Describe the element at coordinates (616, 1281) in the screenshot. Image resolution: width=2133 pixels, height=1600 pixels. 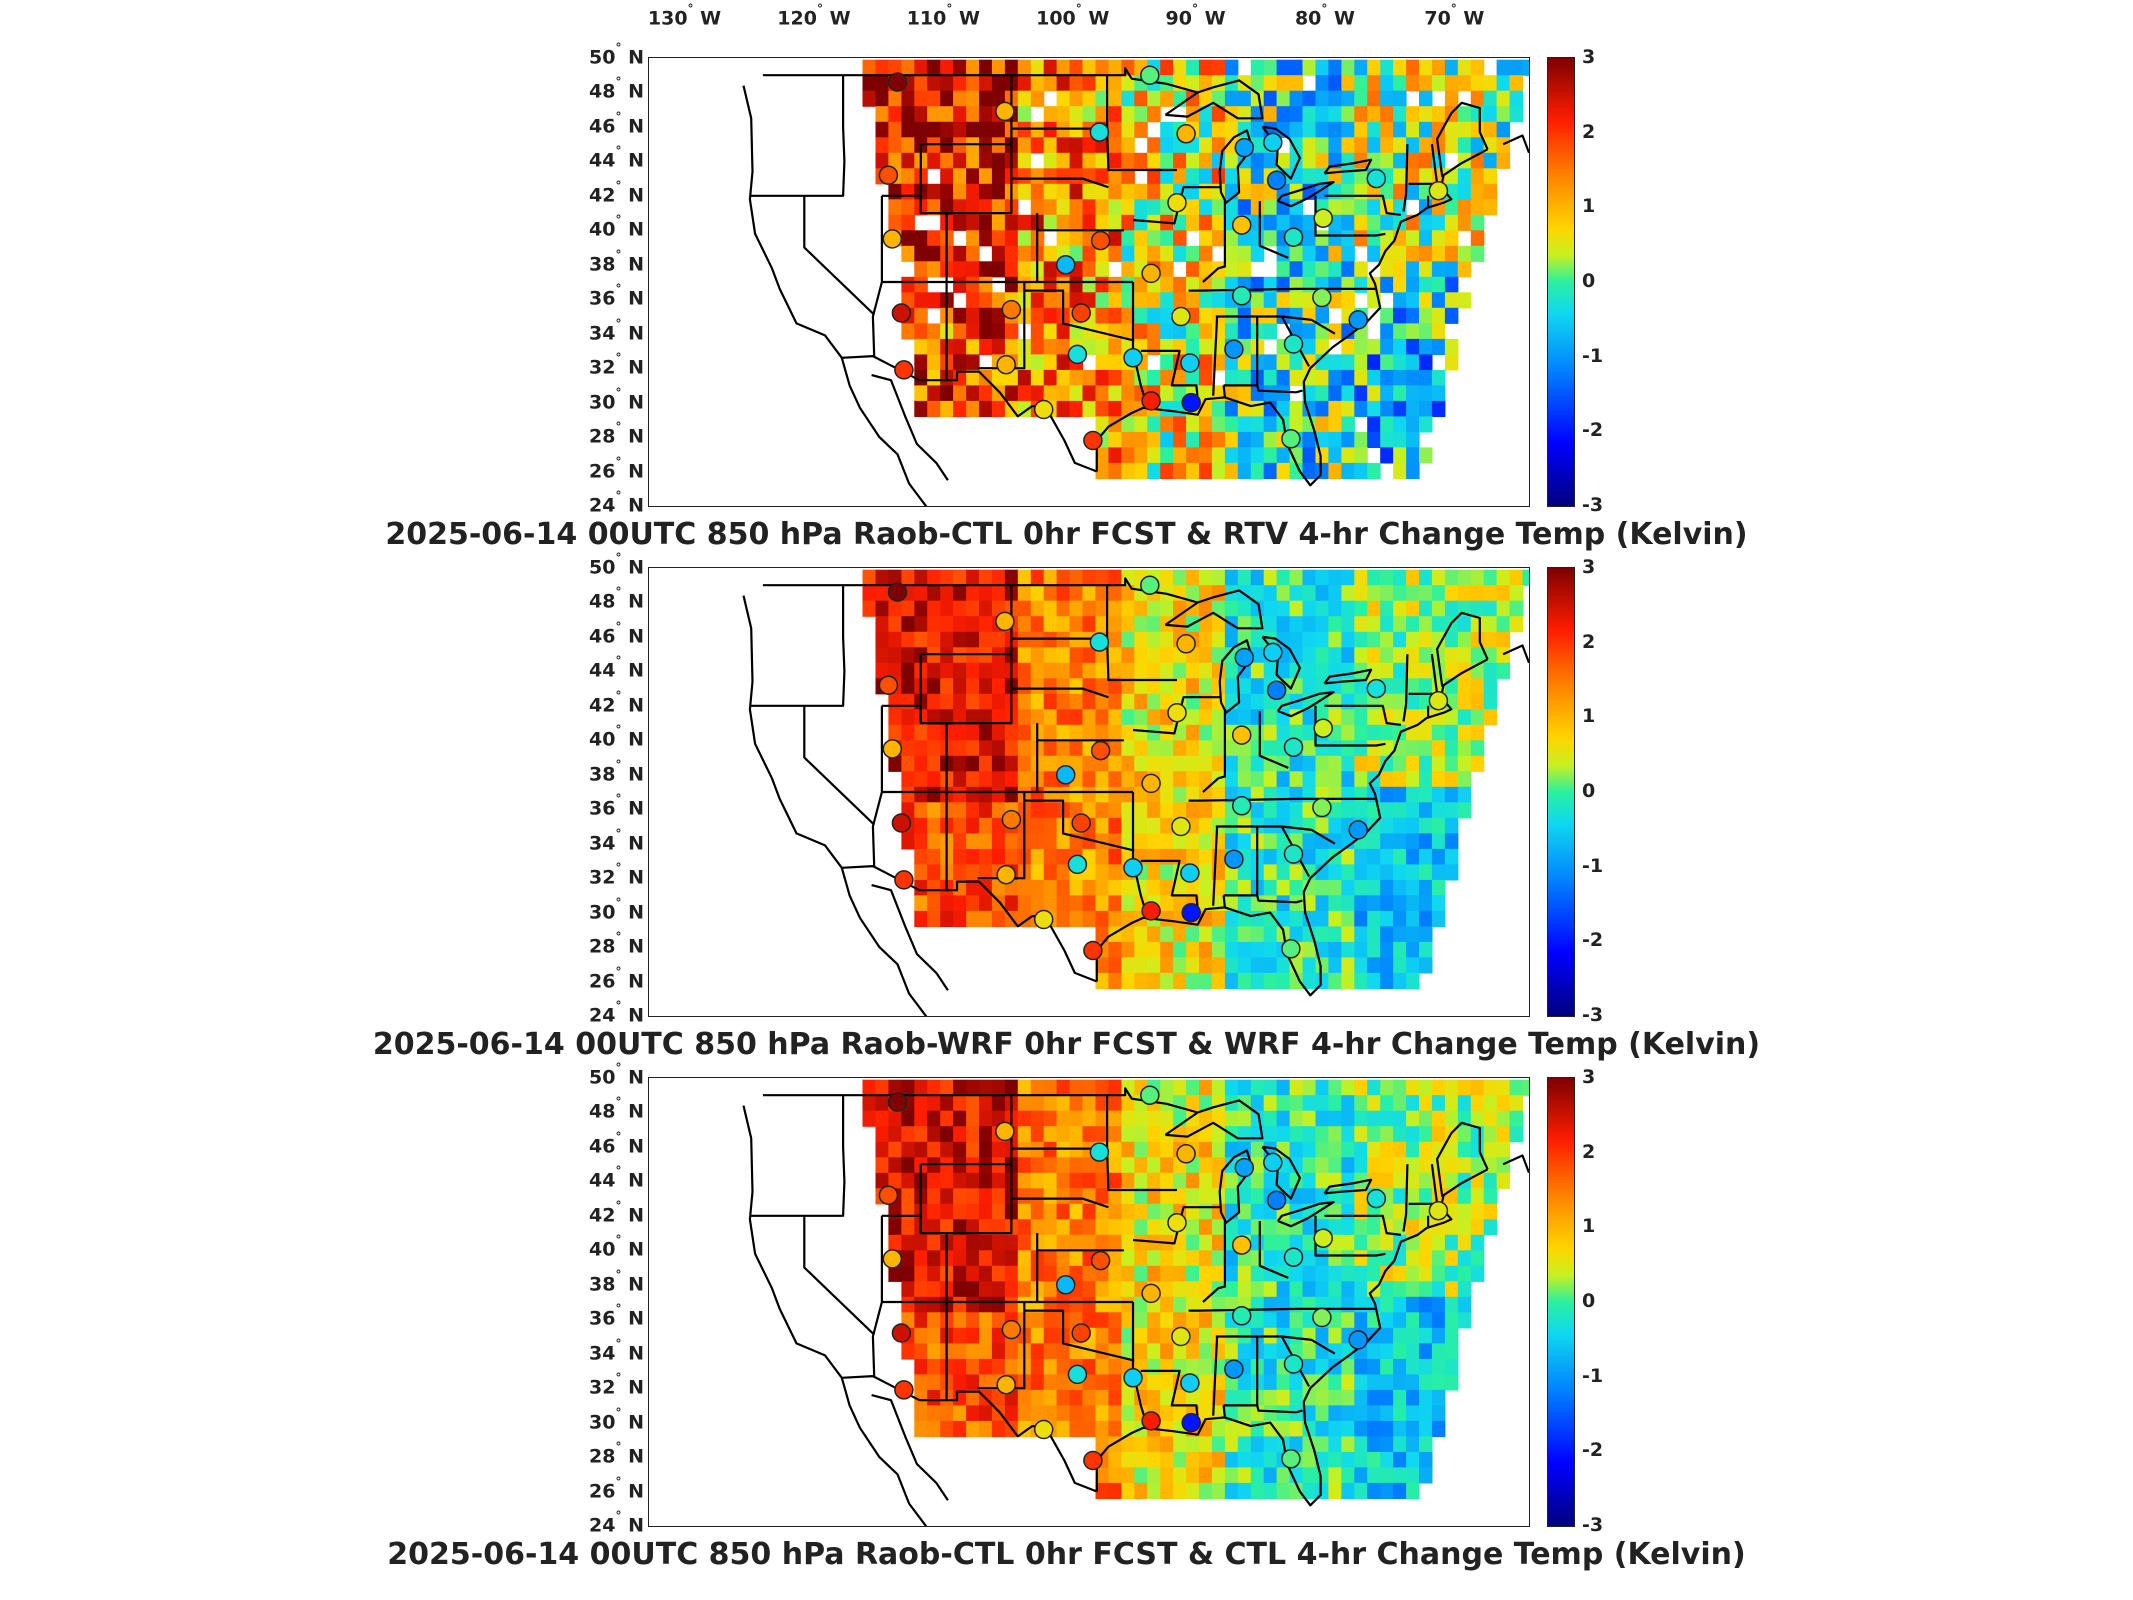
I see `latitude-label: 38° N` at that location.